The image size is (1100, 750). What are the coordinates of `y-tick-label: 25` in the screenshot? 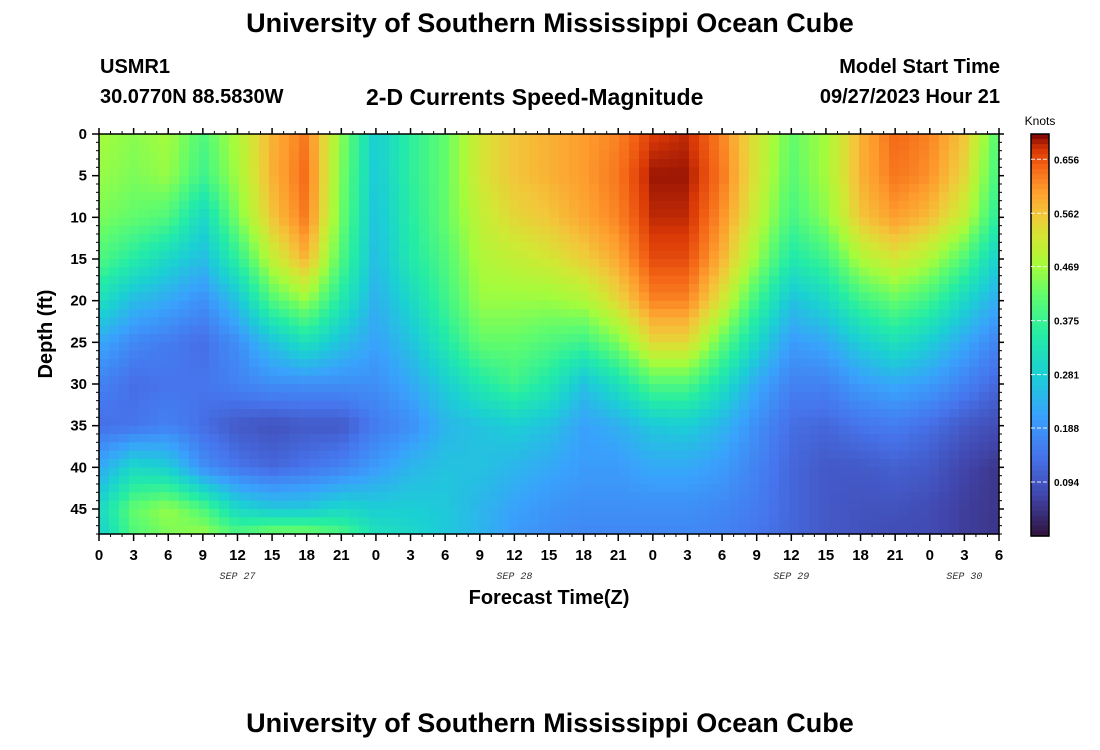 It's located at (78, 342).